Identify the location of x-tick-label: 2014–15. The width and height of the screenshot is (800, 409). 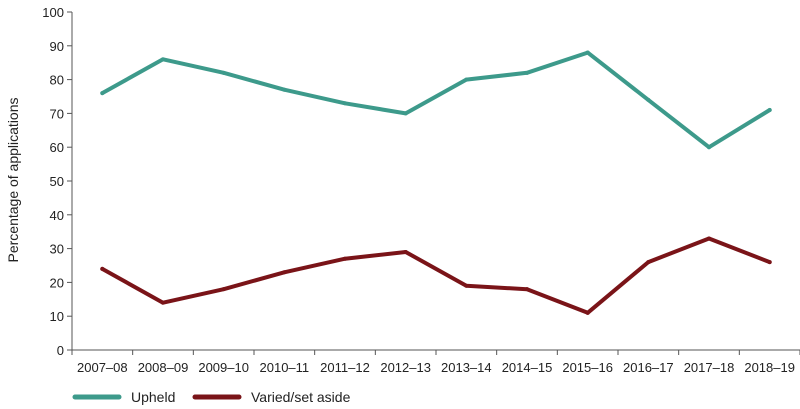
(527, 367).